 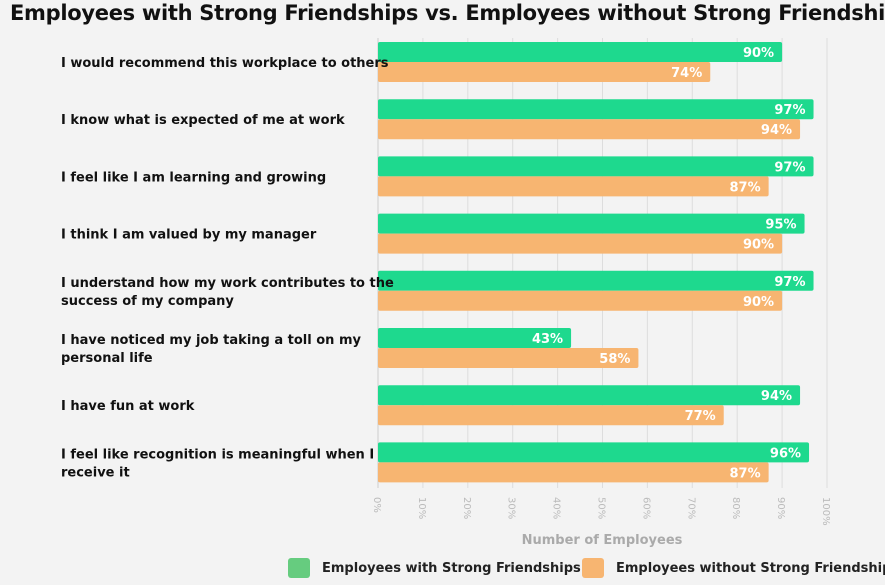 I want to click on x-tick-label: 60%, so click(x=645, y=508).